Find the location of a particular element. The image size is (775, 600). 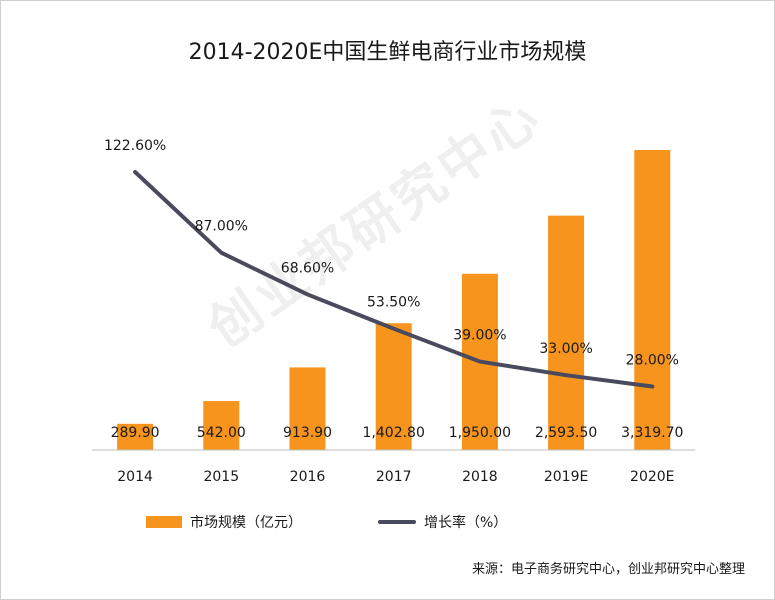

legend-item-growth-rate: 增长率（%） is located at coordinates (442, 522).